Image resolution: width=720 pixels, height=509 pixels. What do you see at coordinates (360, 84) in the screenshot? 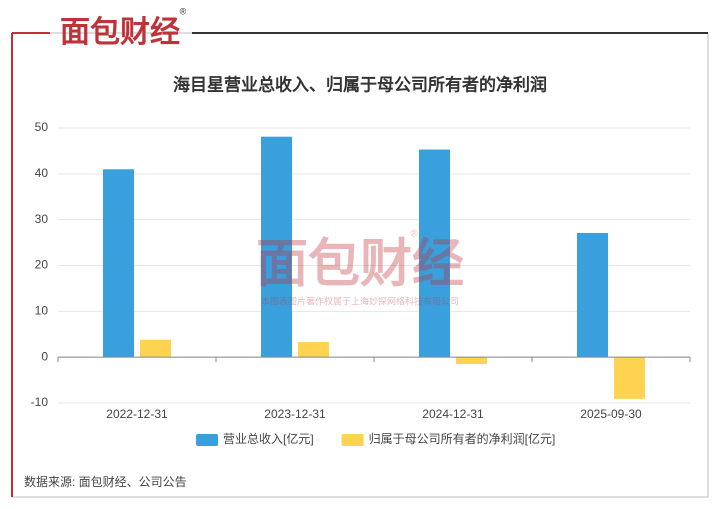
I see `chart-title: 海目星营业总收入、归属于母公司所有者的净利润` at bounding box center [360, 84].